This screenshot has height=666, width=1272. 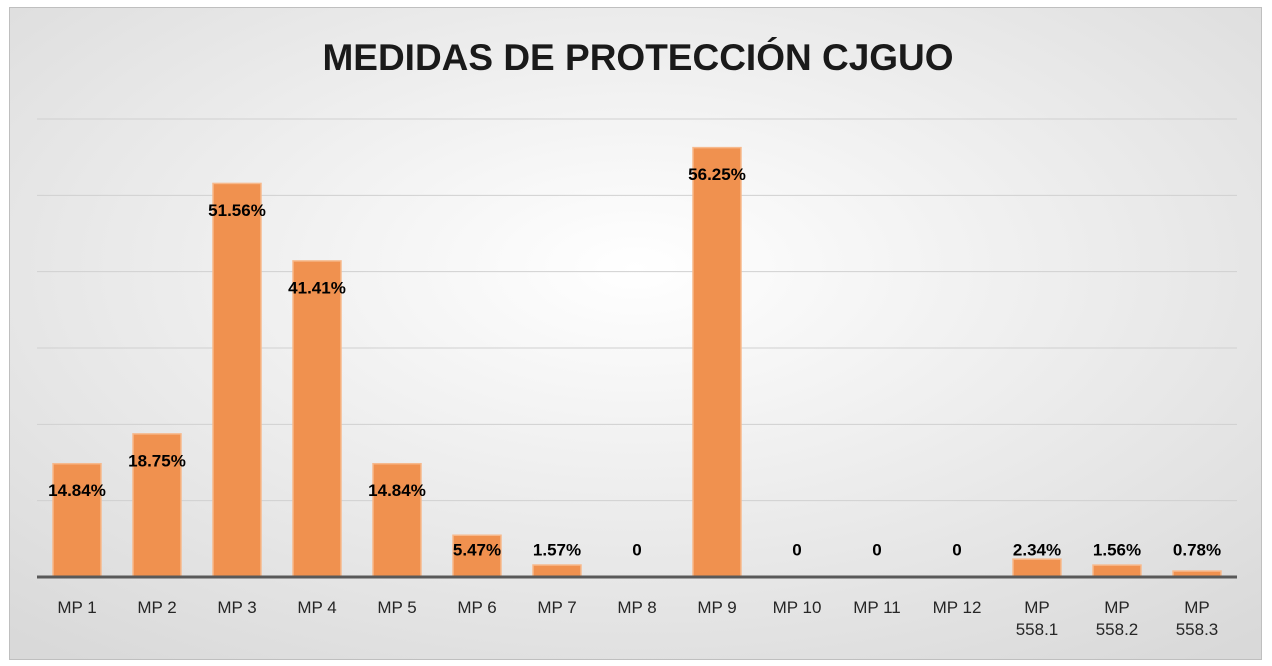 What do you see at coordinates (317, 607) in the screenshot?
I see `x-tick-label: MP 4` at bounding box center [317, 607].